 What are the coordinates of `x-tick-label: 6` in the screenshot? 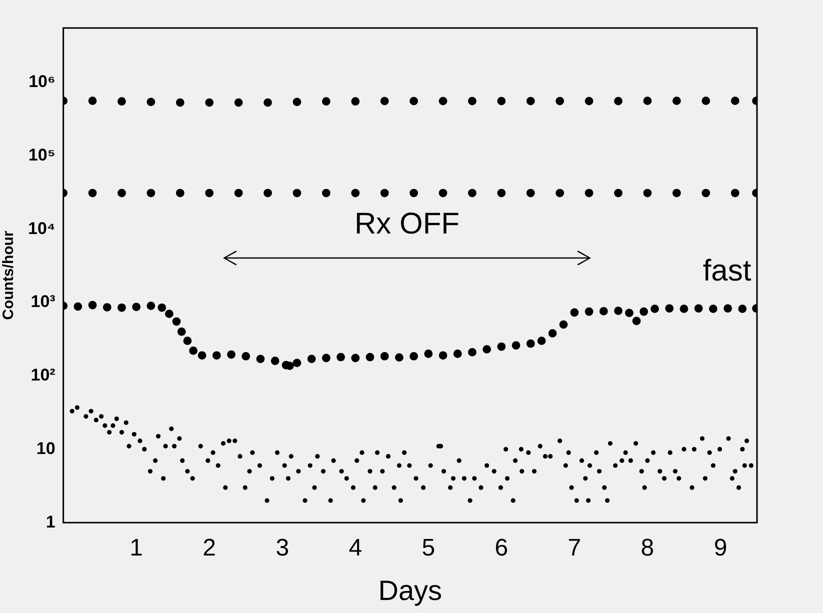 It's located at (501, 548).